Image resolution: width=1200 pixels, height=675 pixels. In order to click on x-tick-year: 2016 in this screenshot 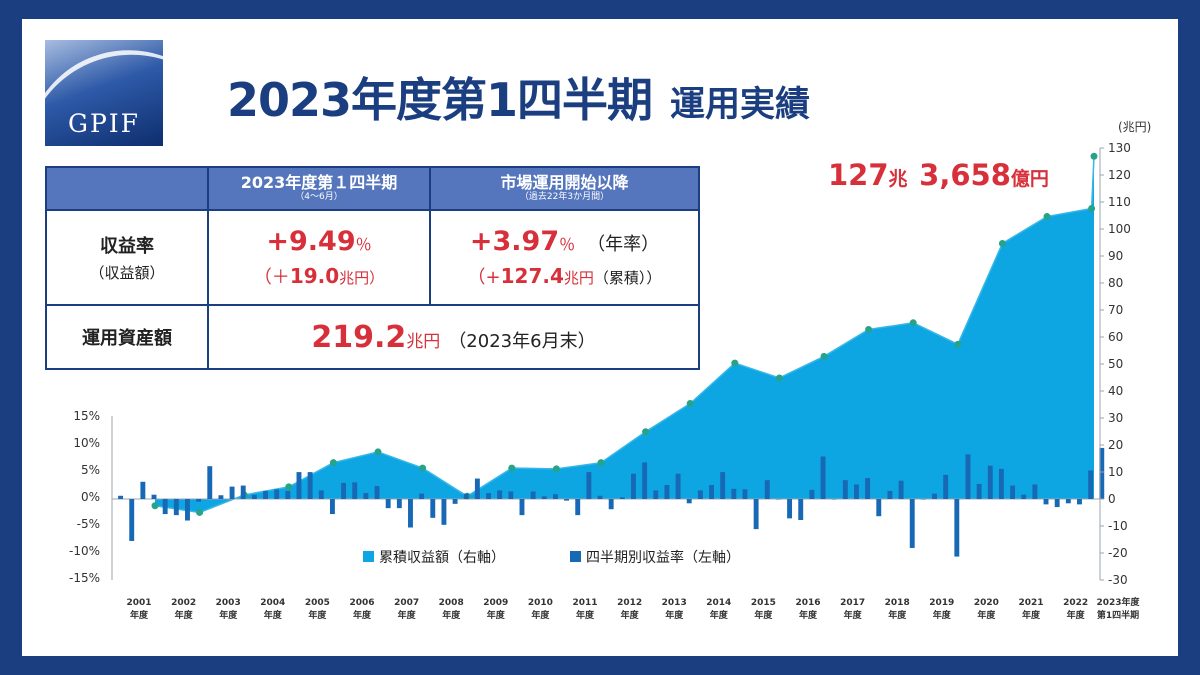, I will do `click(807, 603)`.